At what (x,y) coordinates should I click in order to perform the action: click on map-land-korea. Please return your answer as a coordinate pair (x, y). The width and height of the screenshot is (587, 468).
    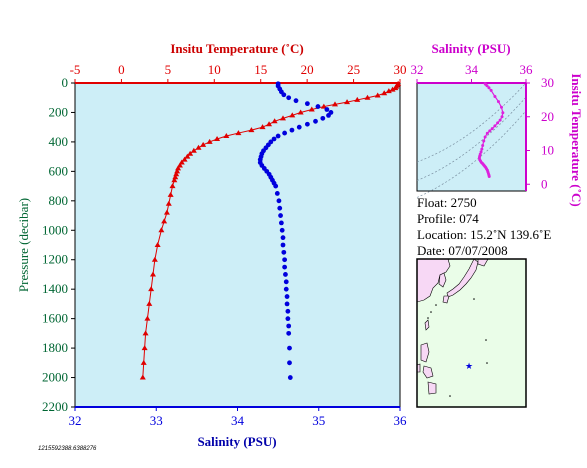
    Looking at the image, I should click on (442, 280).